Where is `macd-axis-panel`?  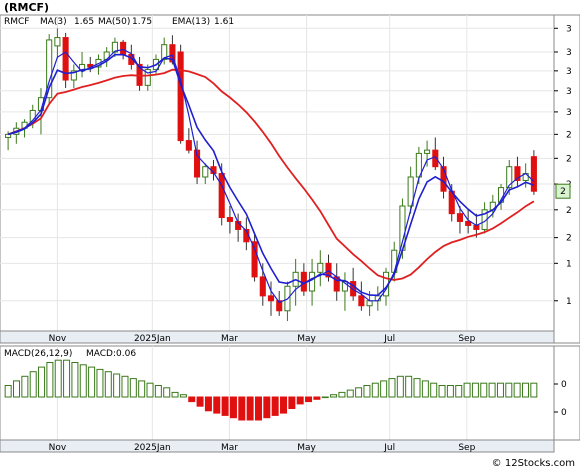 macd-axis-panel is located at coordinates (566, 393).